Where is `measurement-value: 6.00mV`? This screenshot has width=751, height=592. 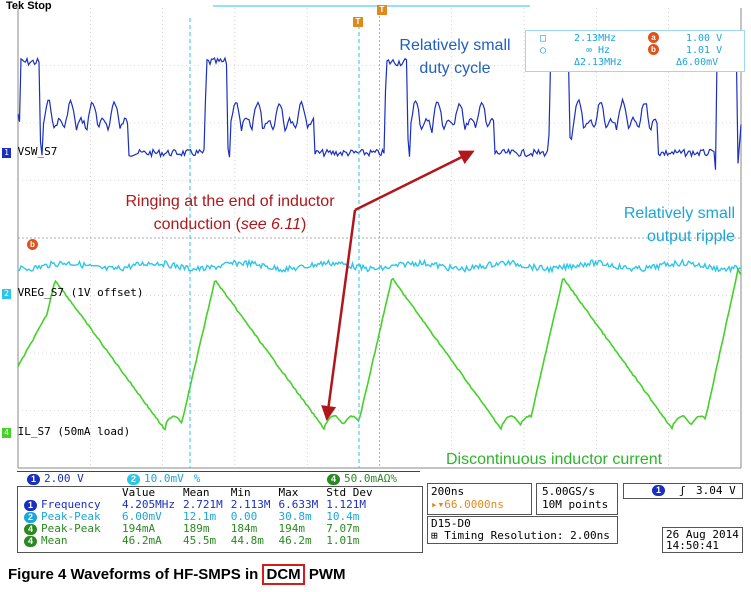
measurement-value: 6.00mV is located at coordinates (142, 516).